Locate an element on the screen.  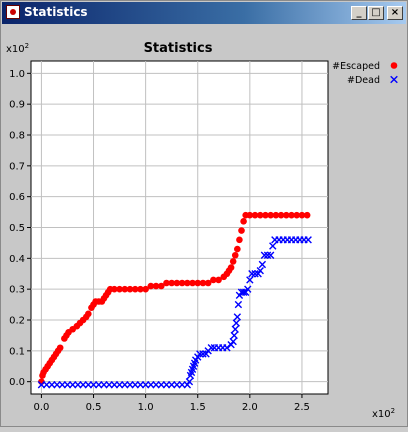
title-bar: Statistics _ □ × is located at coordinates (204, 13).